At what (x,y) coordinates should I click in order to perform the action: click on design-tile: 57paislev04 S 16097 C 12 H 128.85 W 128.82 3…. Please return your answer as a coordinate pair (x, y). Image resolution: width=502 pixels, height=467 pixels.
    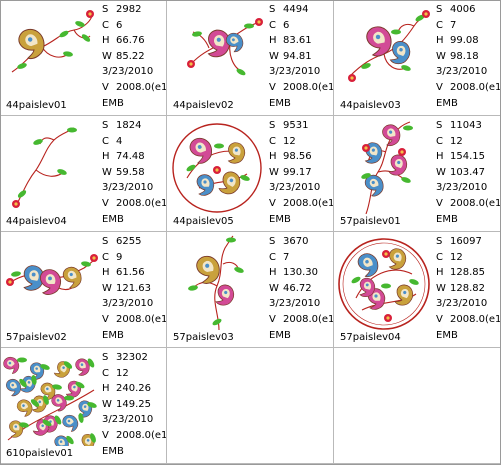
    Looking at the image, I should click on (417, 290).